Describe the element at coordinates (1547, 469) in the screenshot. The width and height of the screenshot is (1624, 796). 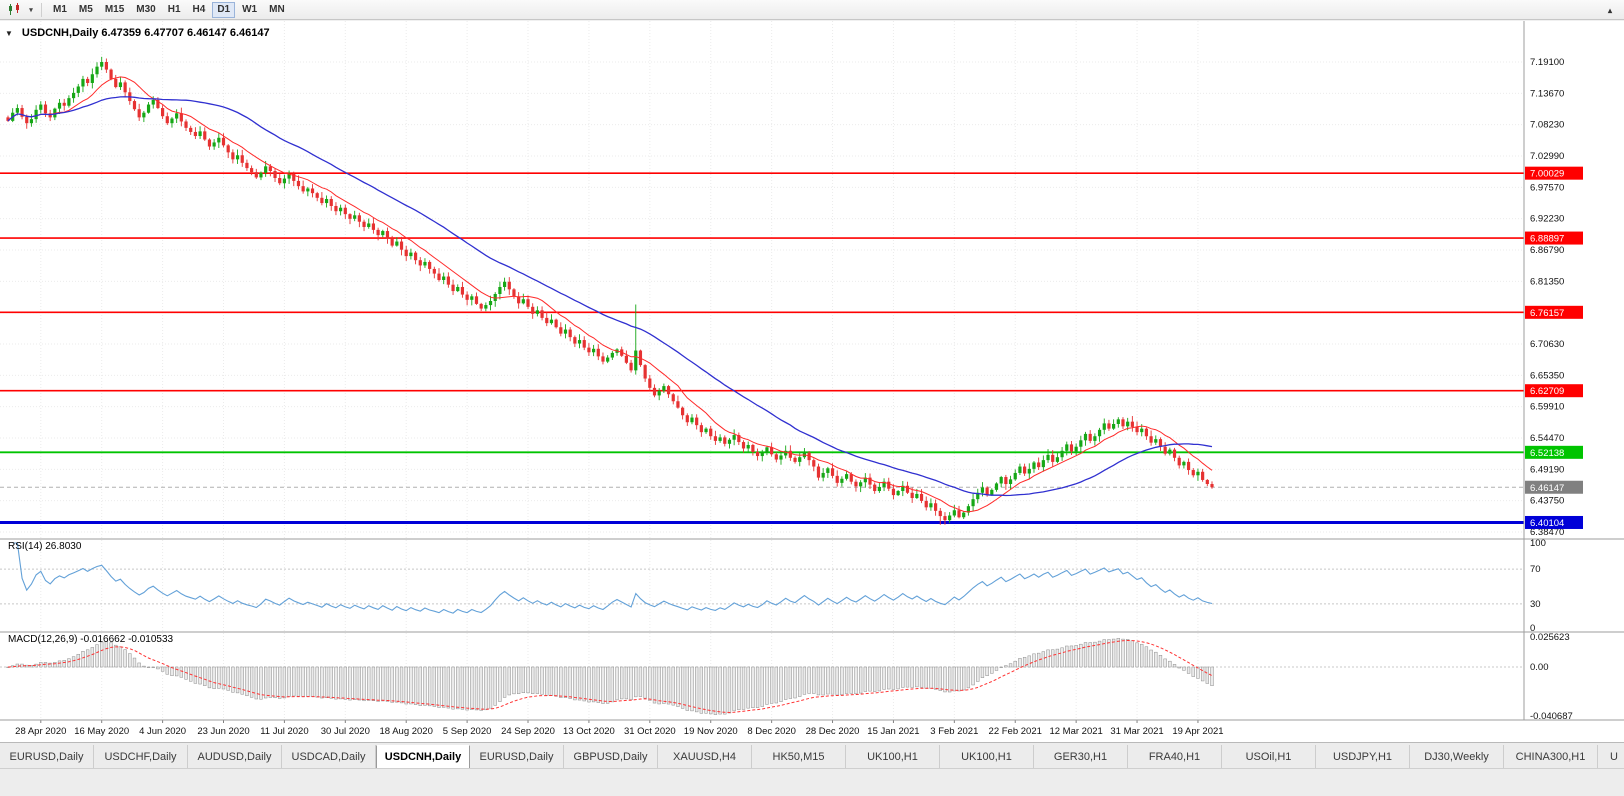
I see `price-axis-tick: 6.49190` at that location.